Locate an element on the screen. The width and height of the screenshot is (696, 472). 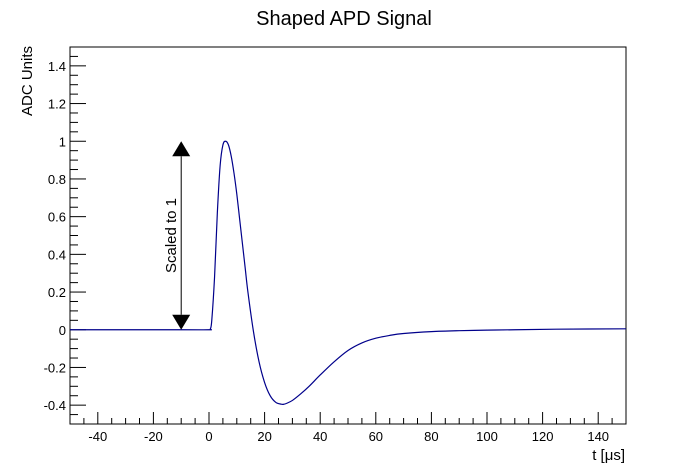
y-tick-label: 0.4 is located at coordinates (57, 254).